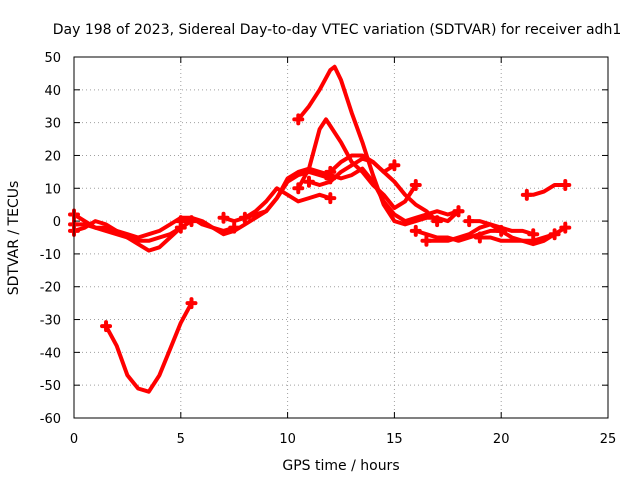 This screenshot has width=640, height=480. I want to click on series-arc9, so click(357, 163).